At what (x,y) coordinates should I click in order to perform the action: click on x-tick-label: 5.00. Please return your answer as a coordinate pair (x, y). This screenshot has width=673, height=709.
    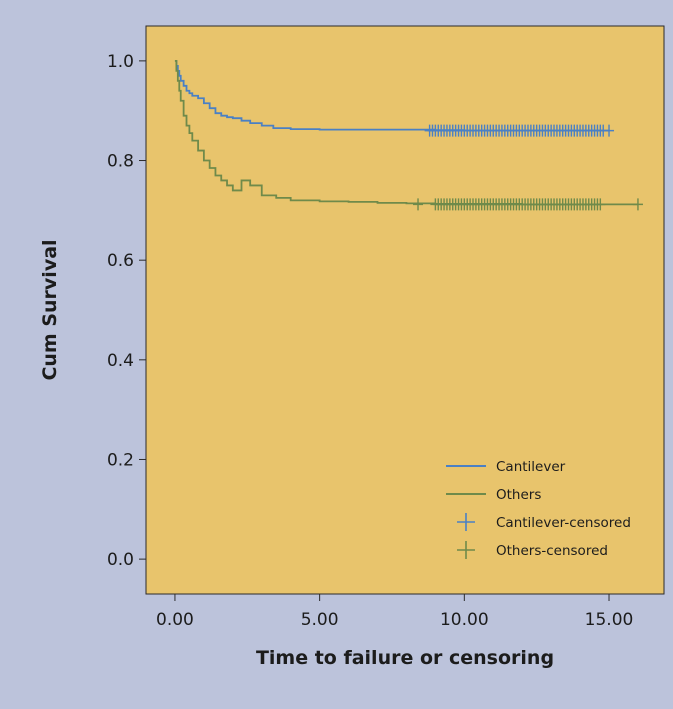
    Looking at the image, I should click on (320, 620).